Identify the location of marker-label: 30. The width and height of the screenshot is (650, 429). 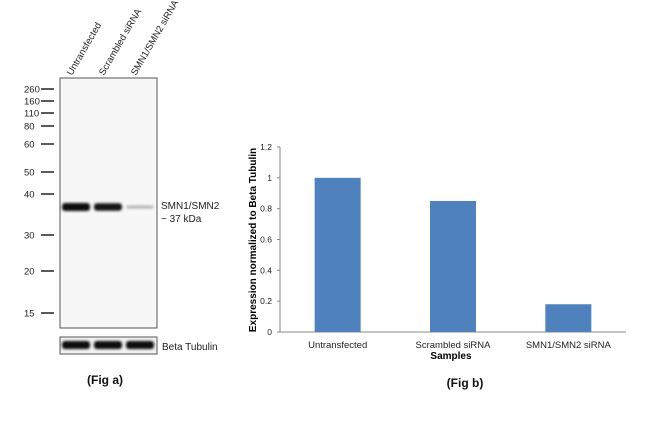
(29, 236).